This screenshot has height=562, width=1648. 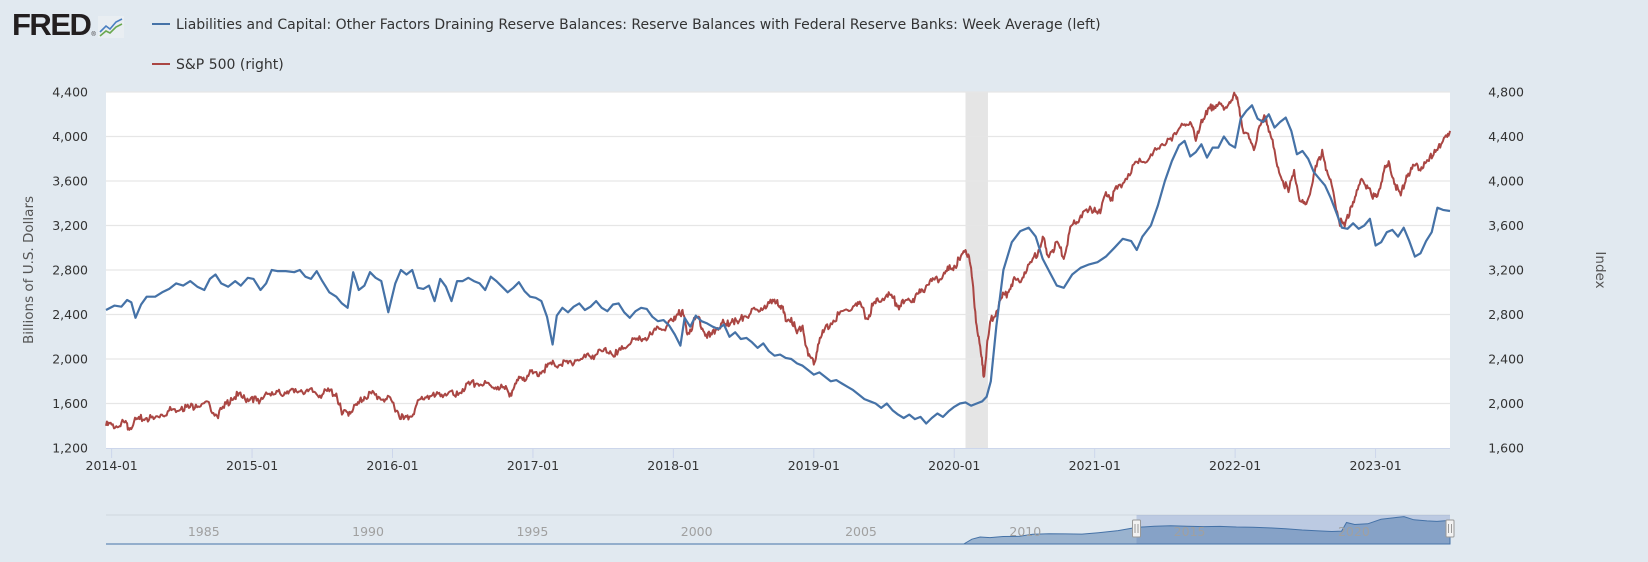 I want to click on y-tick-label-left: 3,600, so click(x=70, y=181).